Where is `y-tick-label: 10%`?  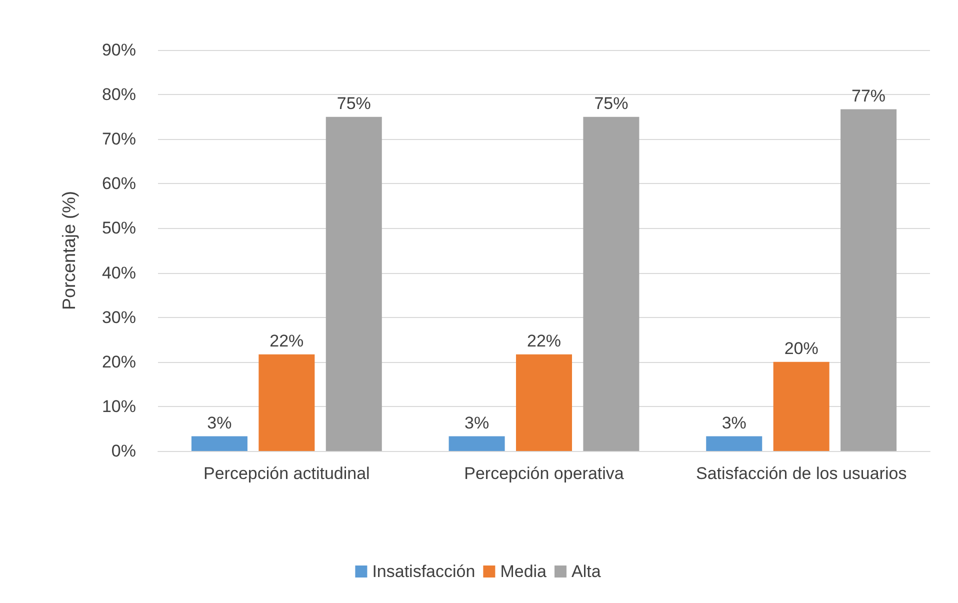 y-tick-label: 10% is located at coordinates (119, 406).